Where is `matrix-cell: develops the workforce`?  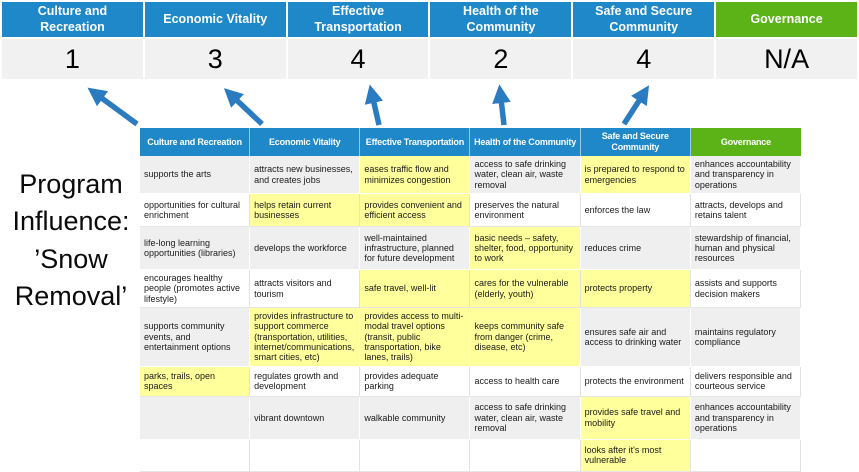
matrix-cell: develops the workforce is located at coordinates (305, 249).